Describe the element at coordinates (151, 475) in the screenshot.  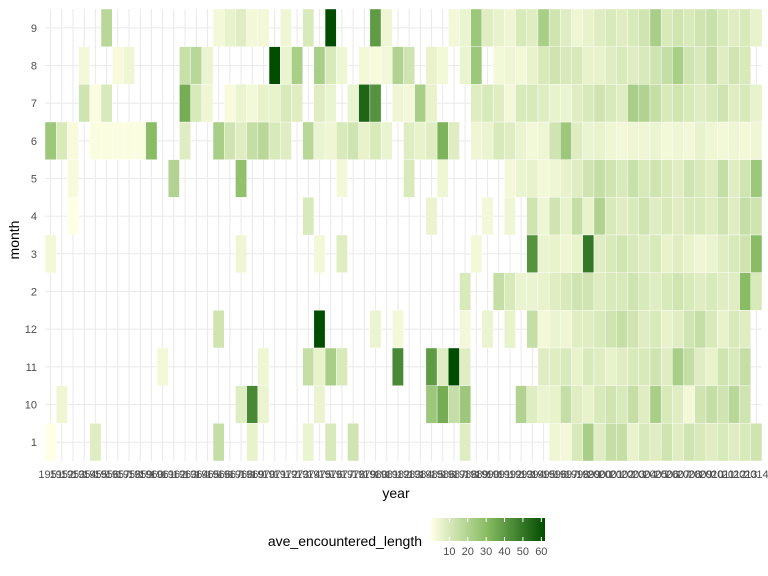
I see `x-tick-label: 1960` at that location.